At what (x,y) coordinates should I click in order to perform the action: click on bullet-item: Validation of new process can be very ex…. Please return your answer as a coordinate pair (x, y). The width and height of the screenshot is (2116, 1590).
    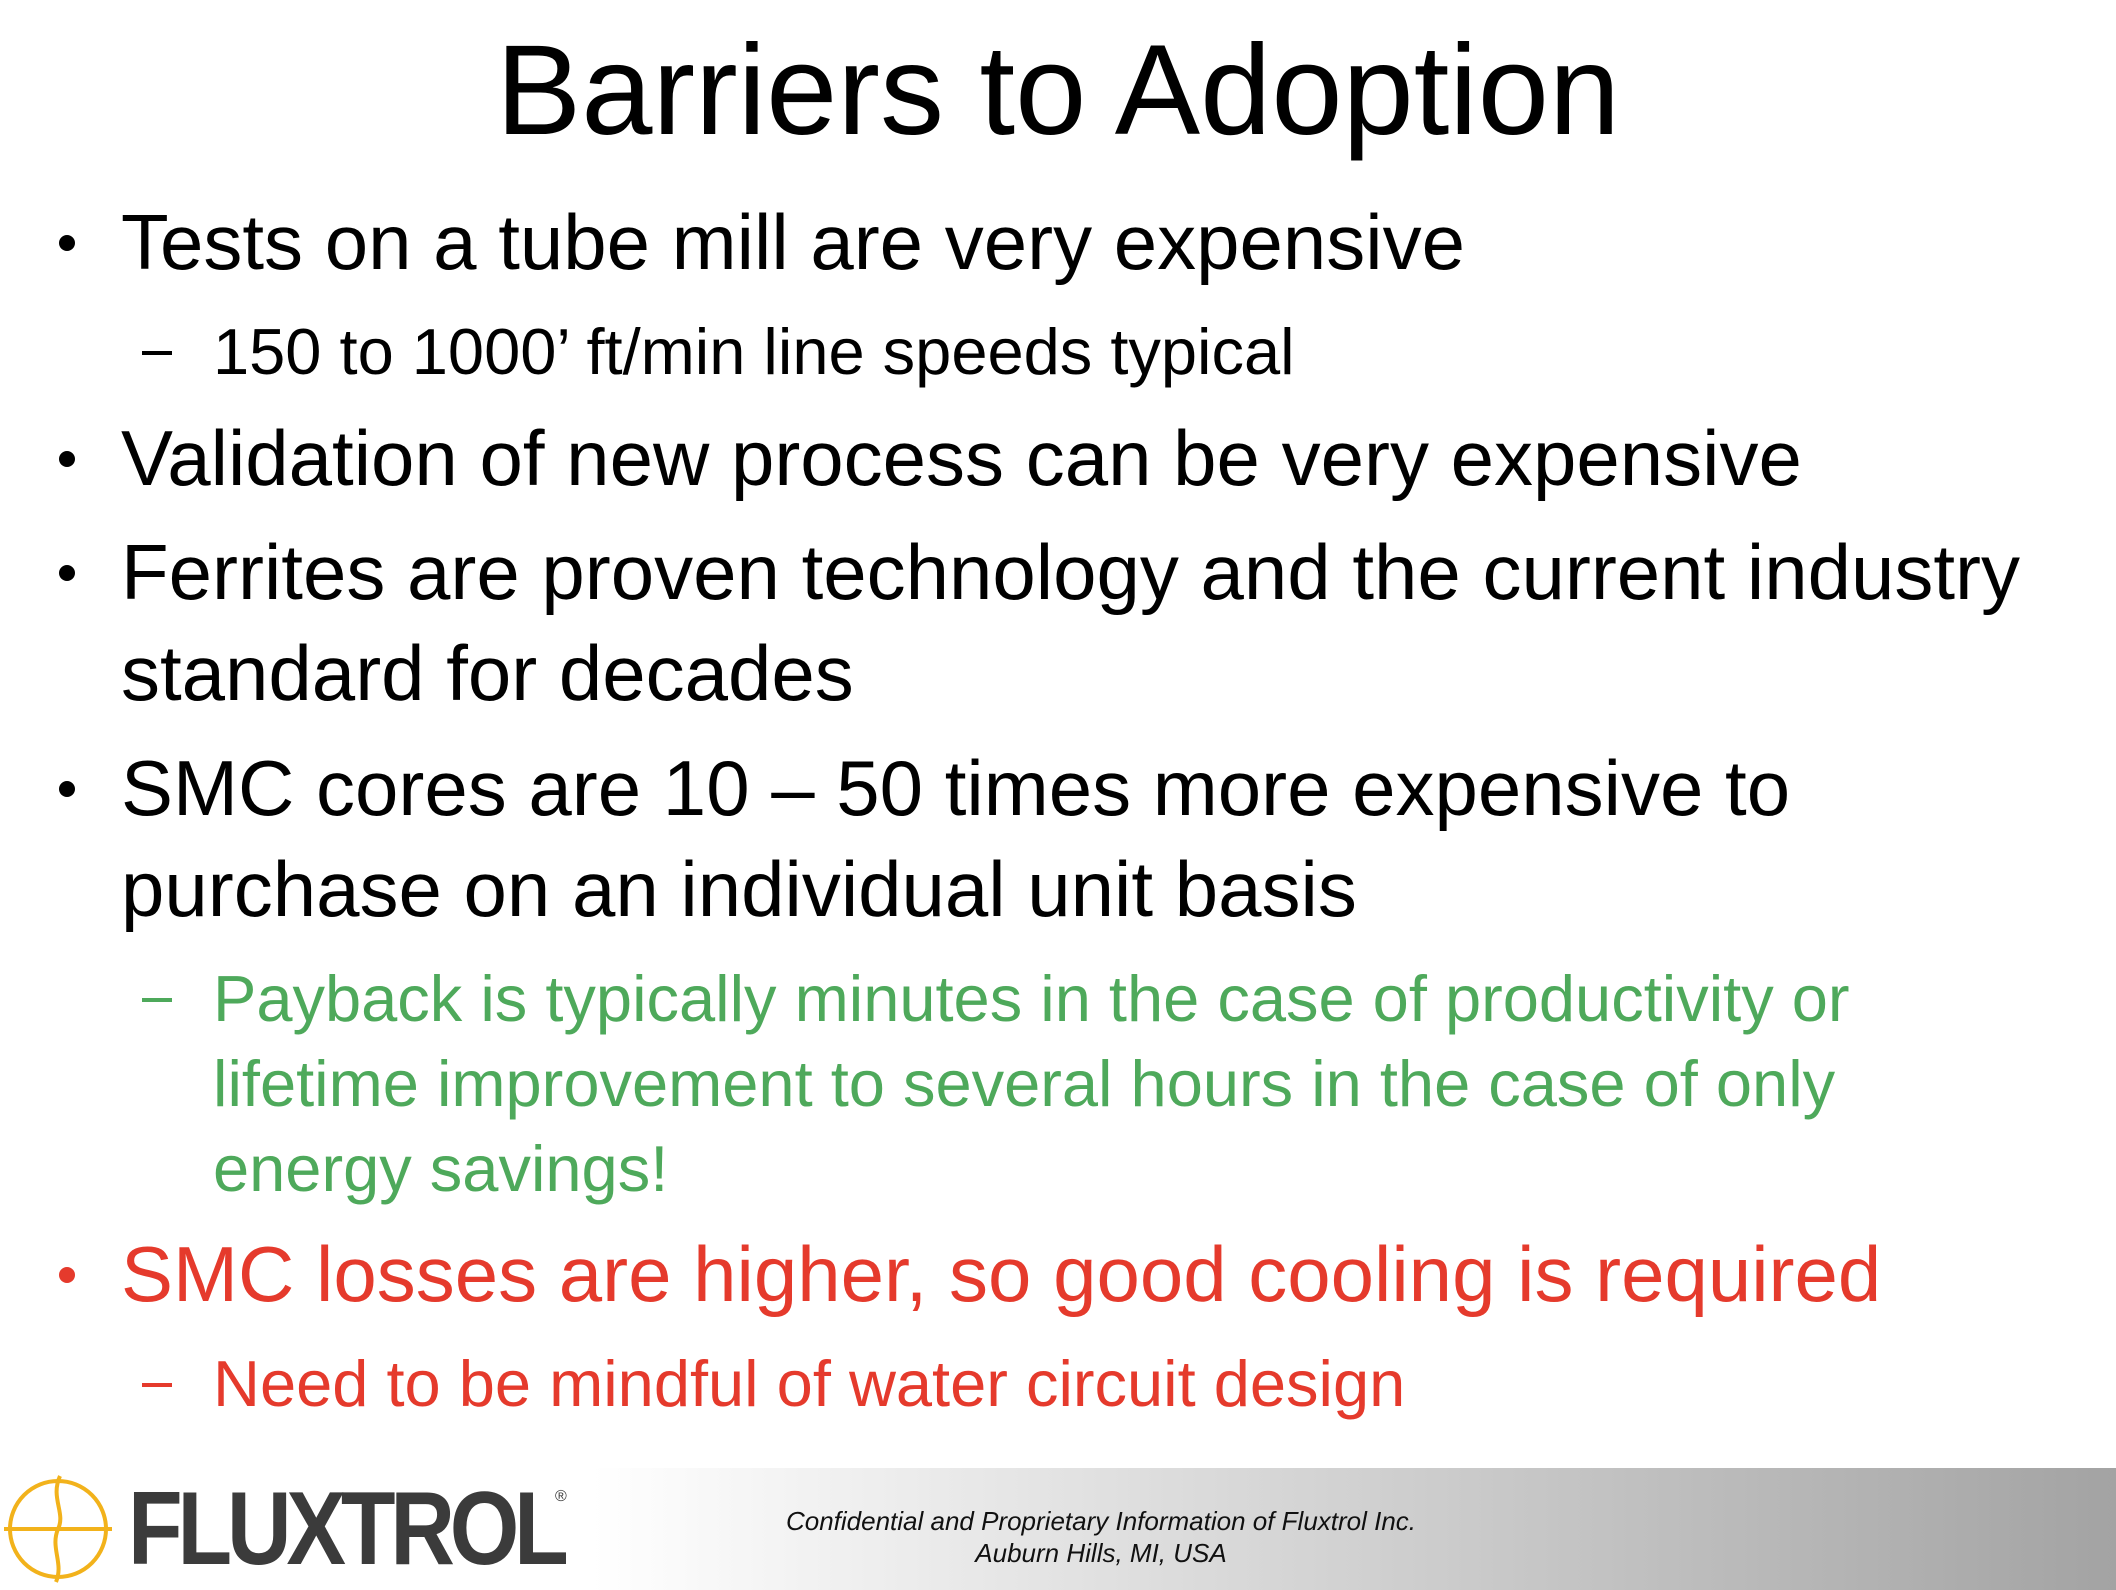
    Looking at the image, I should click on (1060, 458).